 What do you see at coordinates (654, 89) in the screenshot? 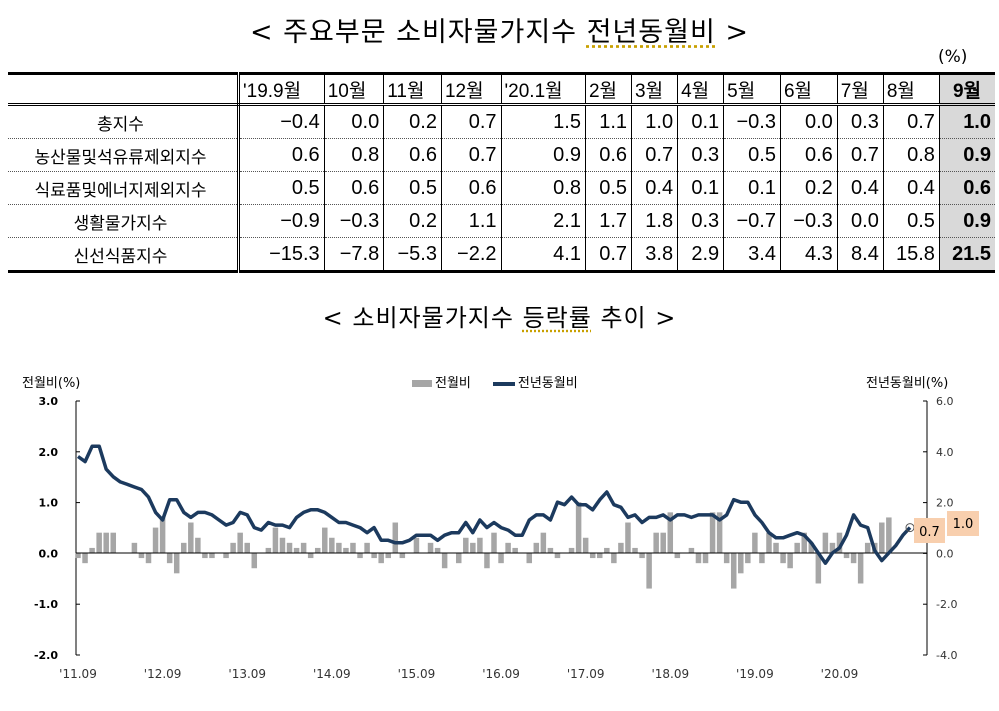
I see `column-header: 3월` at bounding box center [654, 89].